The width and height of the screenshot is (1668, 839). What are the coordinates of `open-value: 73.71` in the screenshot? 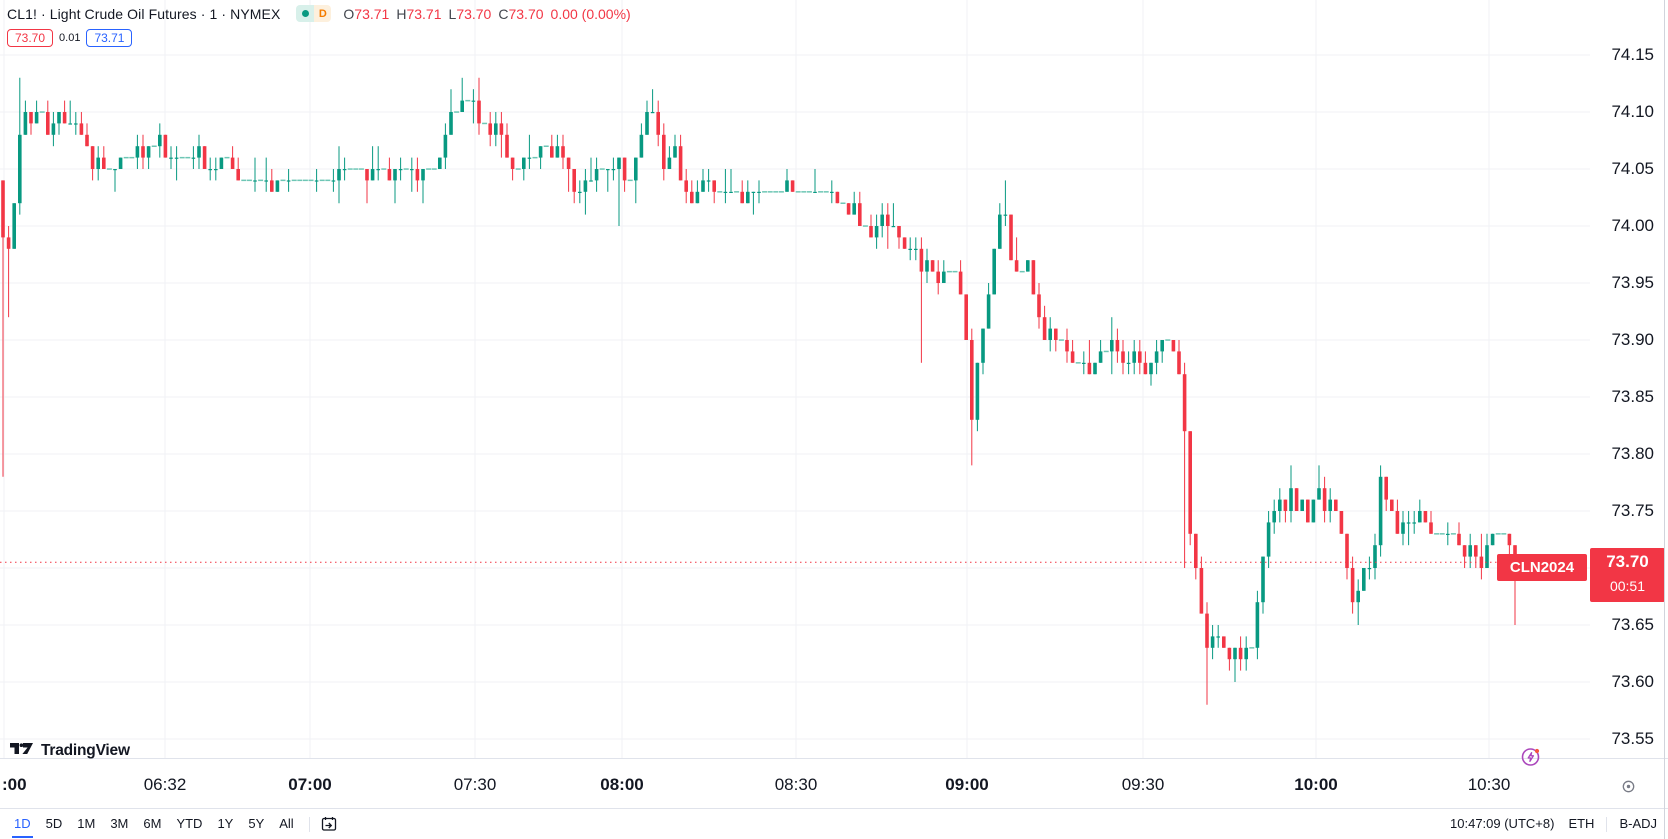 It's located at (372, 13).